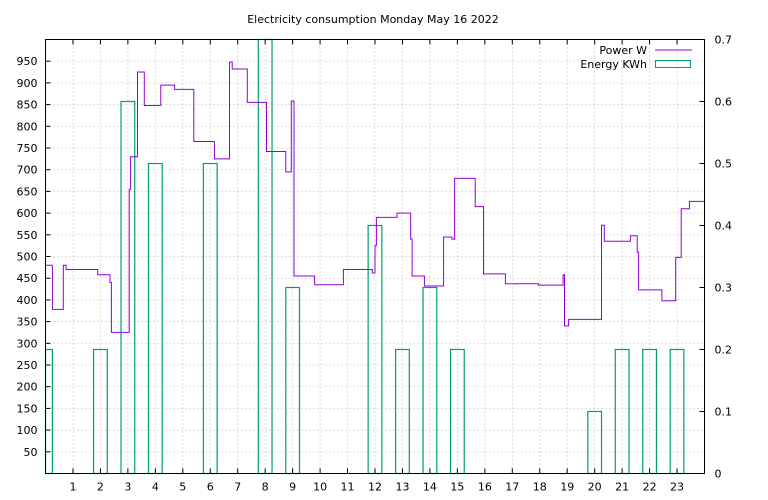 Image resolution: width=768 pixels, height=500 pixels. What do you see at coordinates (724, 164) in the screenshot?
I see `y2-tick-label: 0.5` at bounding box center [724, 164].